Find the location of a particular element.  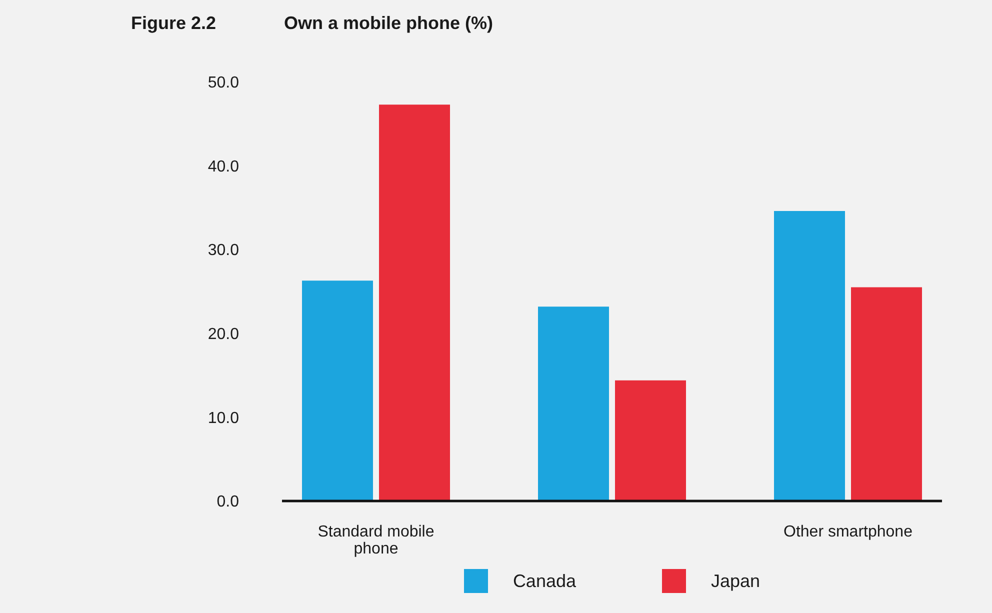

y-tick-label: 10.0 is located at coordinates (224, 418).